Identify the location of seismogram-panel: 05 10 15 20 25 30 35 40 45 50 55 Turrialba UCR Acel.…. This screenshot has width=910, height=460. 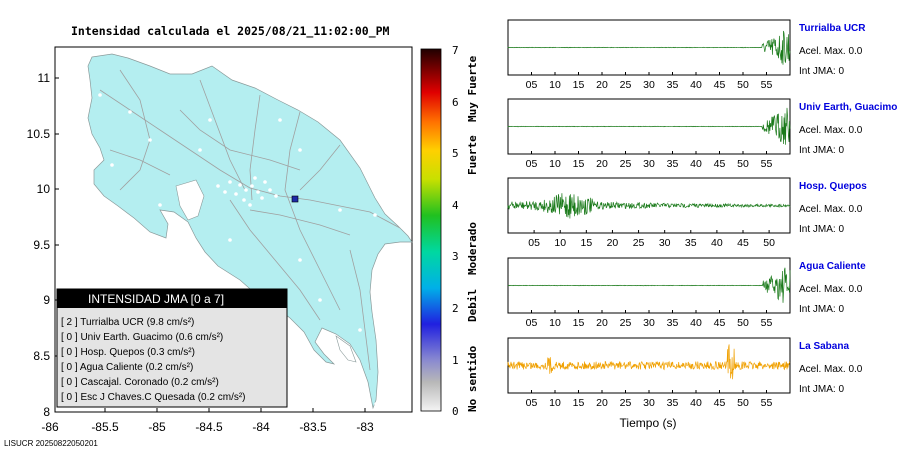
(686, 55).